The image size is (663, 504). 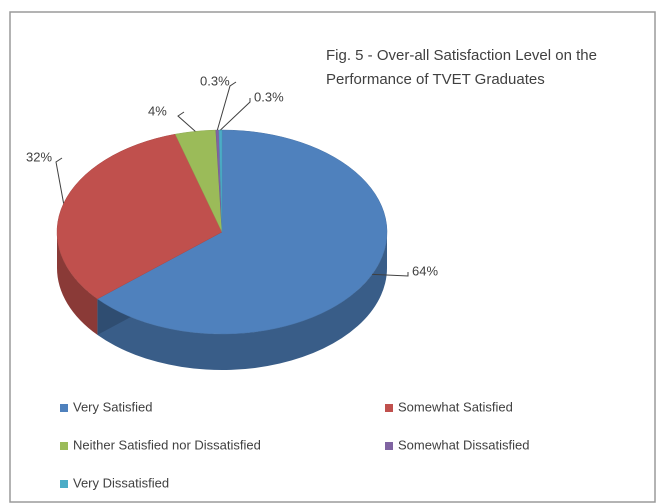 I want to click on legend-label: Very Satisfied, so click(x=113, y=406).